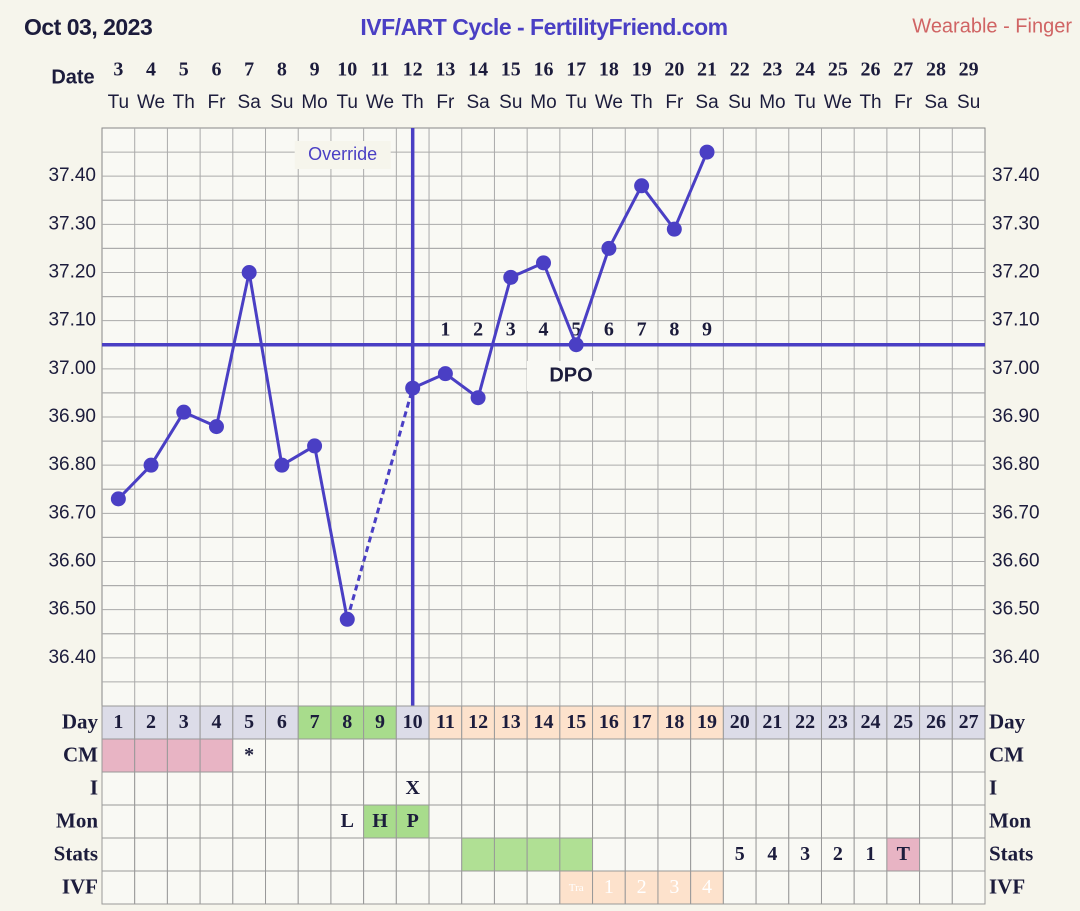 The width and height of the screenshot is (1080, 911). Describe the element at coordinates (478, 722) in the screenshot. I see `cell-text: 12` at that location.